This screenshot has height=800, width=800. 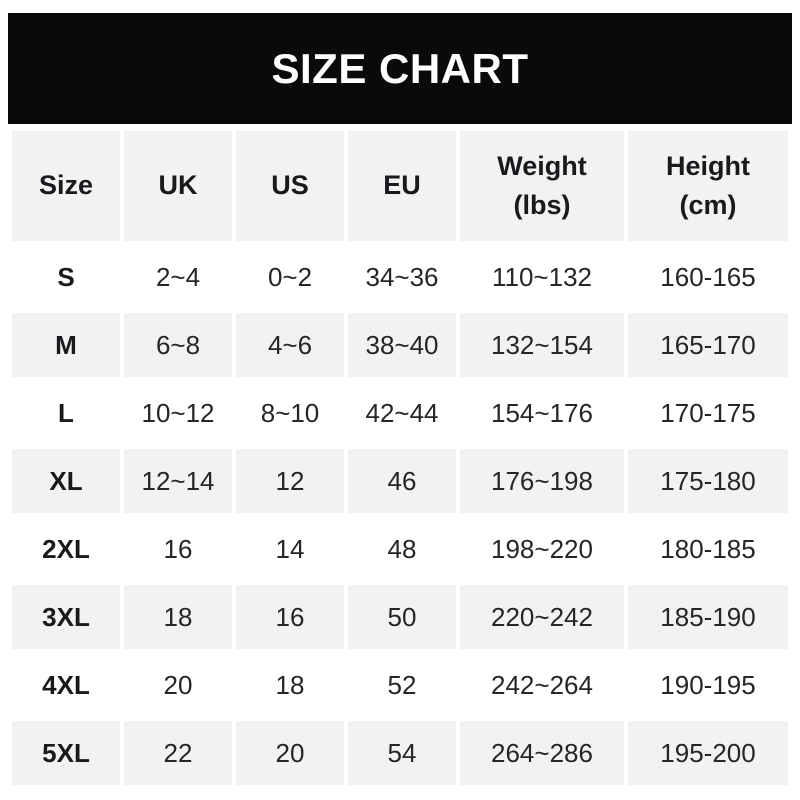 I want to click on cell-us: 12, so click(x=290, y=481).